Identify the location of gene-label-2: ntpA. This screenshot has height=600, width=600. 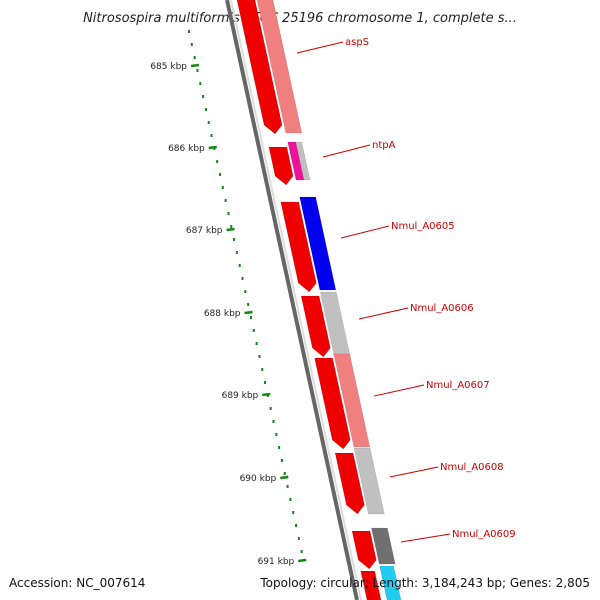
(384, 145).